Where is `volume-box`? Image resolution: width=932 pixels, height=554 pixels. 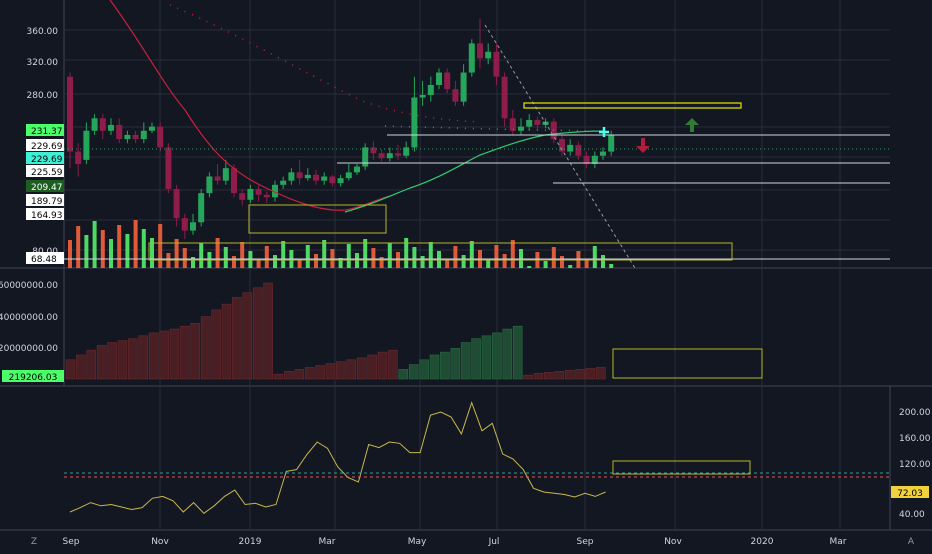 volume-box is located at coordinates (440, 251).